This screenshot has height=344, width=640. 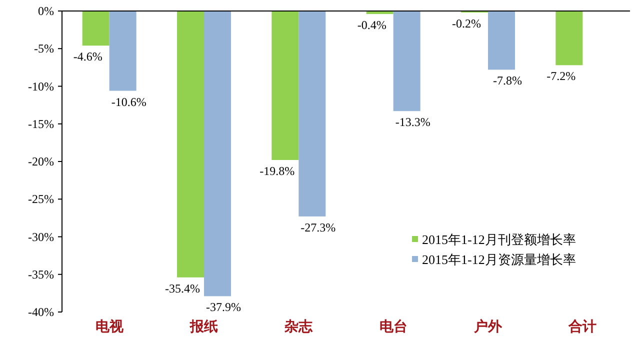 What do you see at coordinates (41, 86) in the screenshot?
I see `y-tick-label: -10%` at bounding box center [41, 86].